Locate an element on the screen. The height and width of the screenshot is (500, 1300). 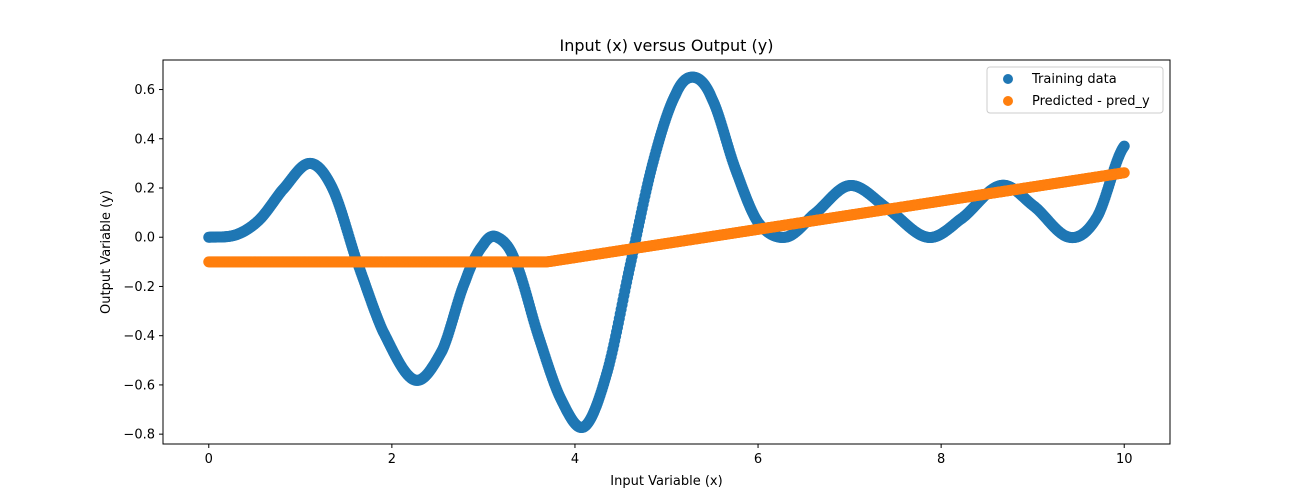
x-axis-label: Input Variable (x) is located at coordinates (666, 481).